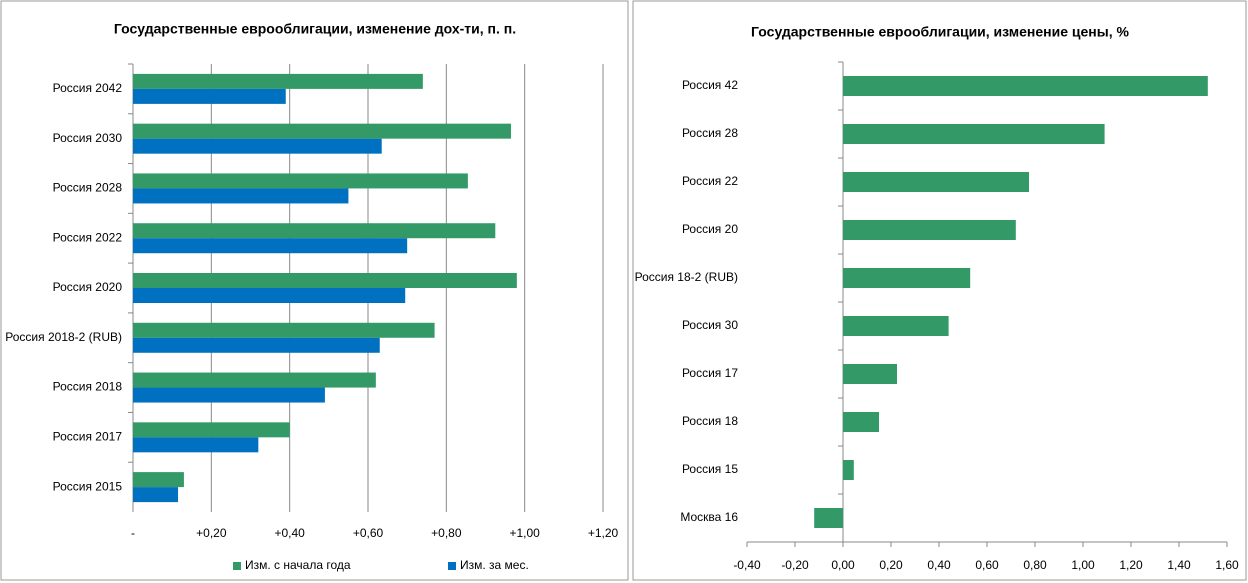 This screenshot has height=583, width=1248. Describe the element at coordinates (843, 565) in the screenshot. I see `x-tick-label: 0,00` at that location.